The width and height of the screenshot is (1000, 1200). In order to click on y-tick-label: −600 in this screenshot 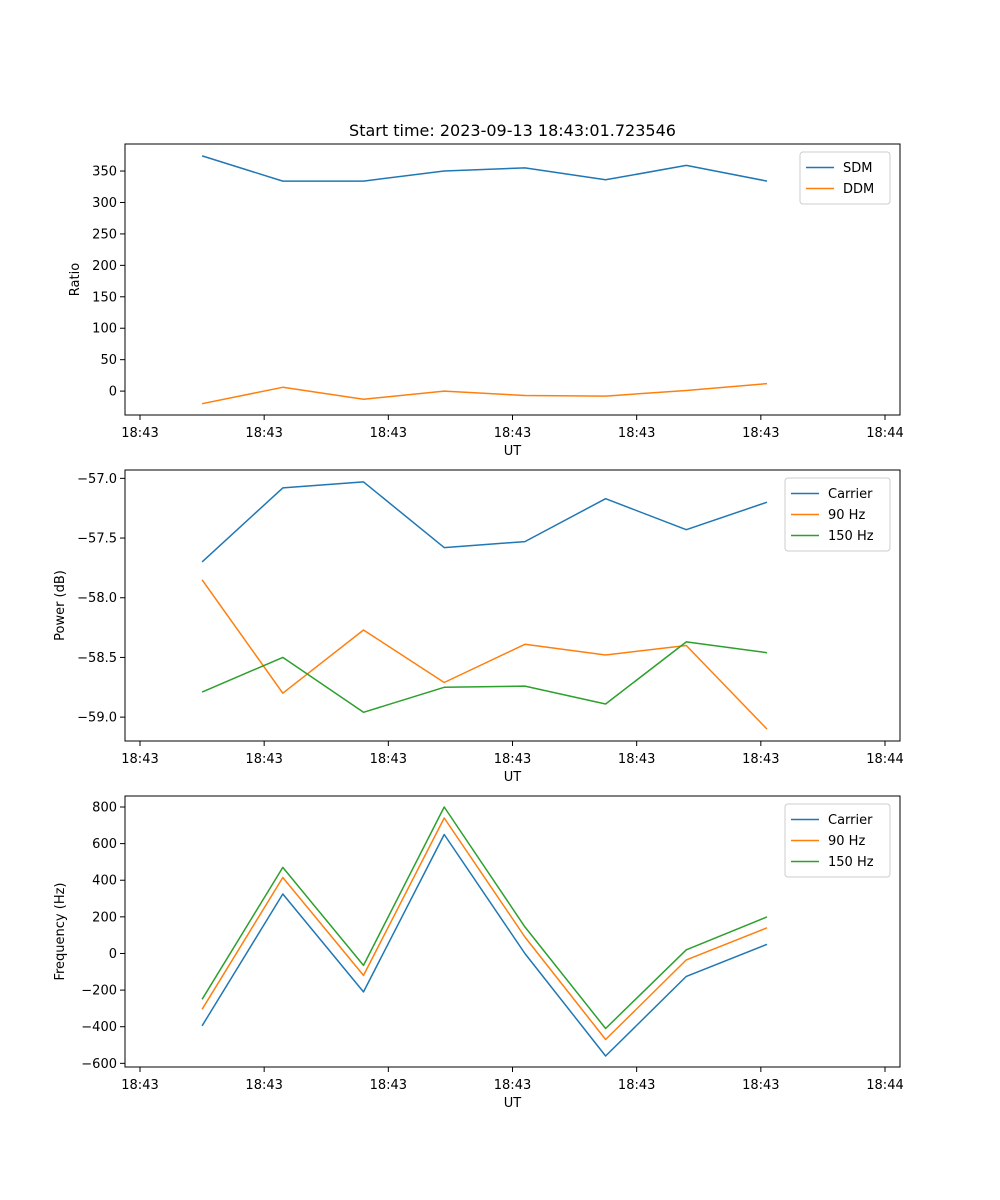, I will do `click(99, 1064)`.